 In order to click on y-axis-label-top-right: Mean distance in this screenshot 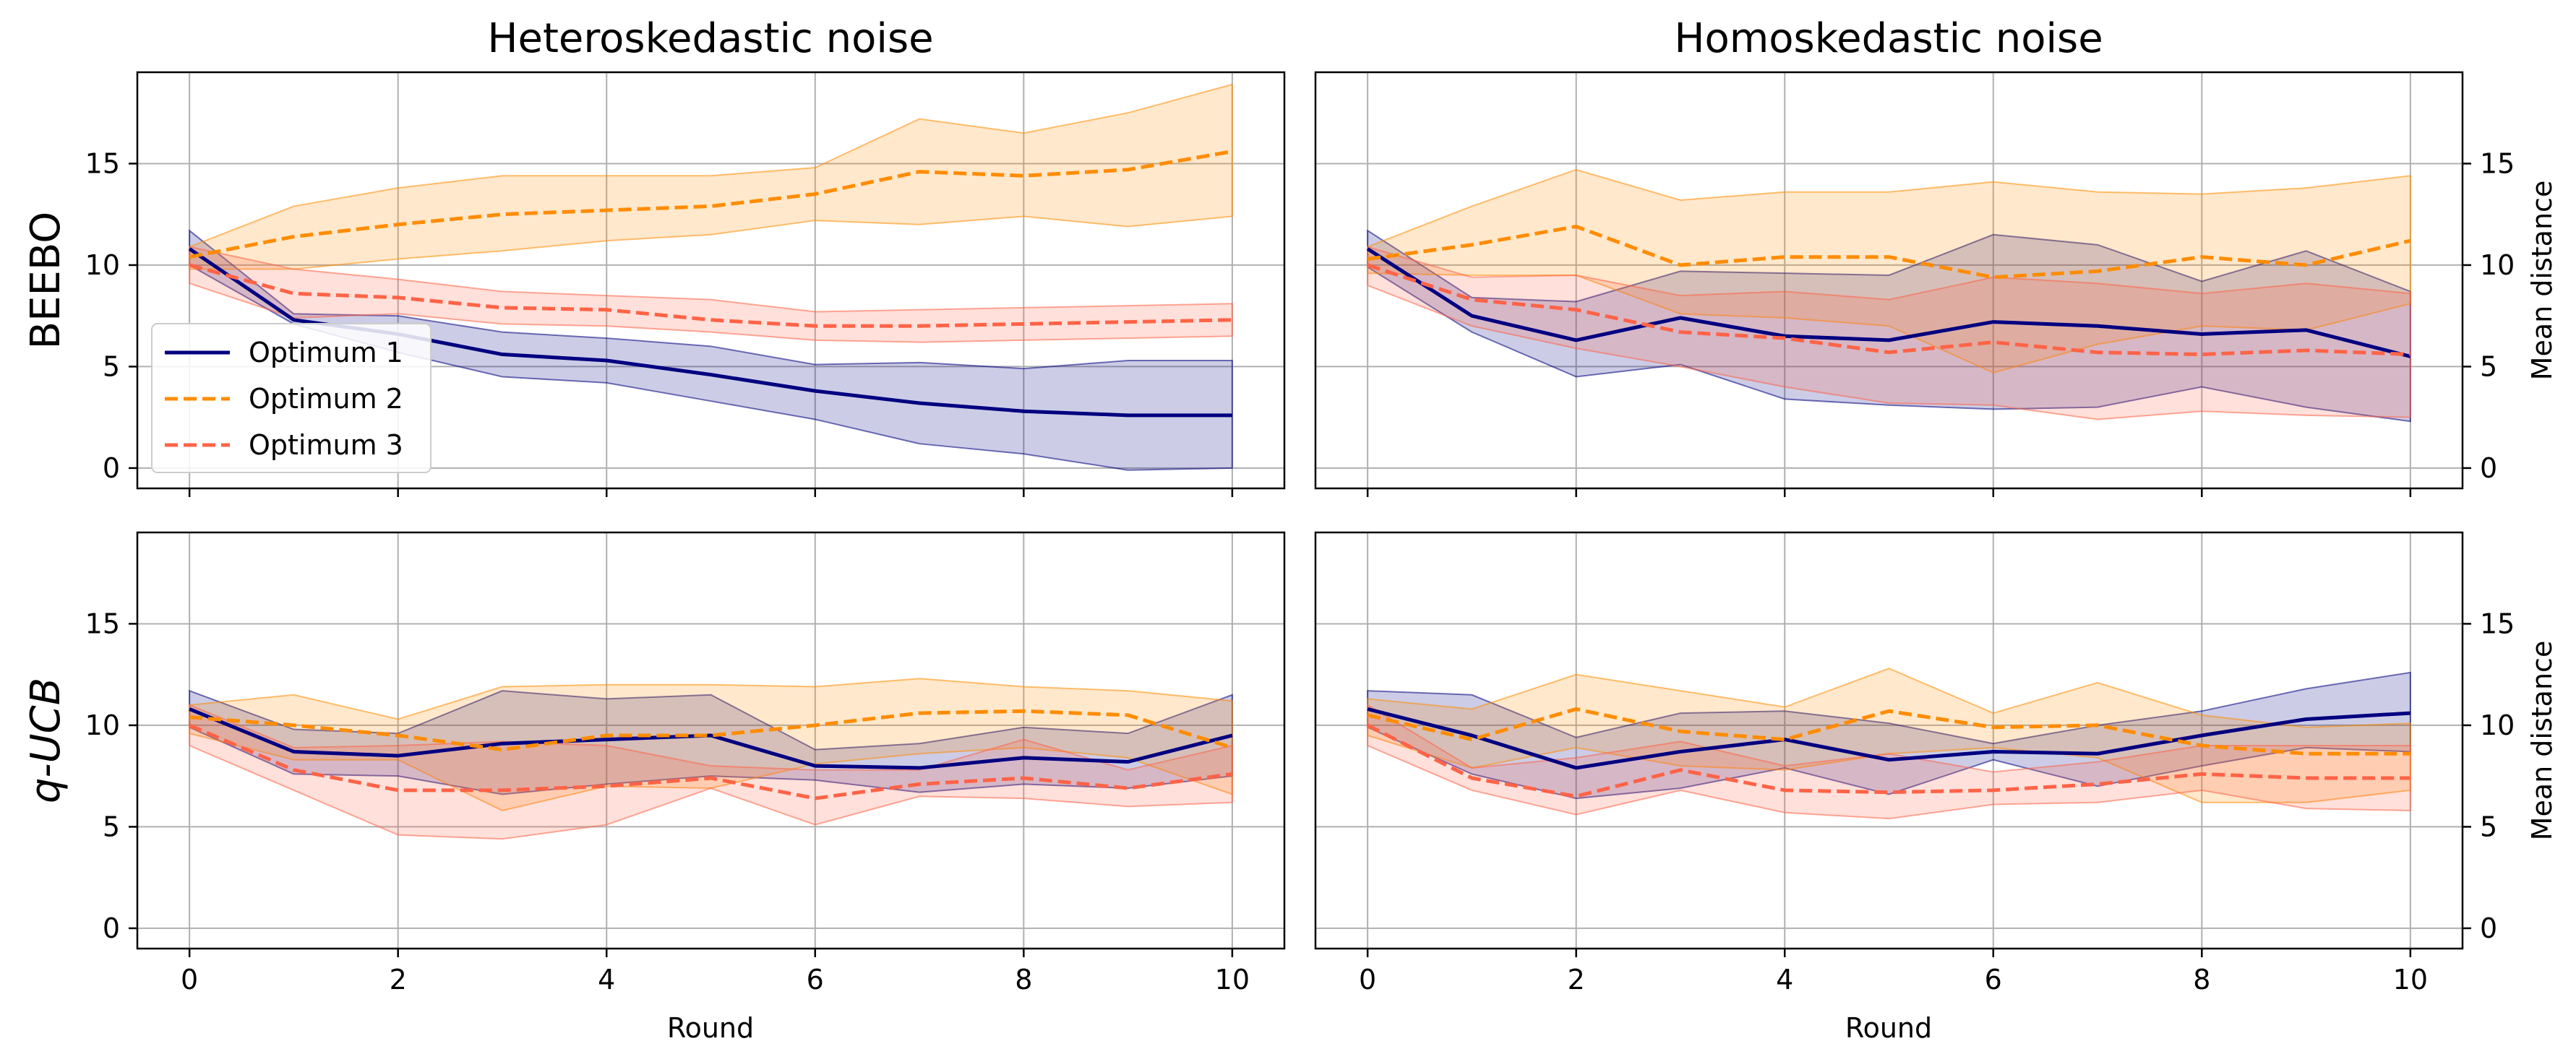, I will do `click(2542, 281)`.